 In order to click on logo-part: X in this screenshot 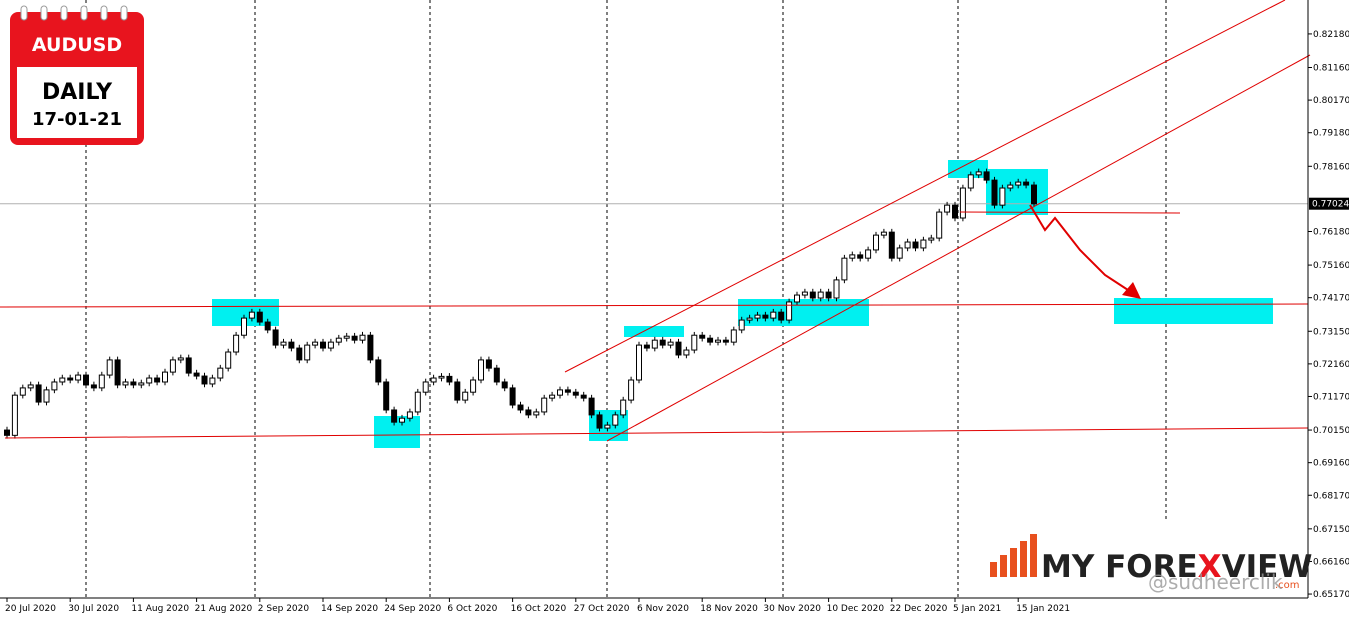, I will do `click(1210, 567)`.